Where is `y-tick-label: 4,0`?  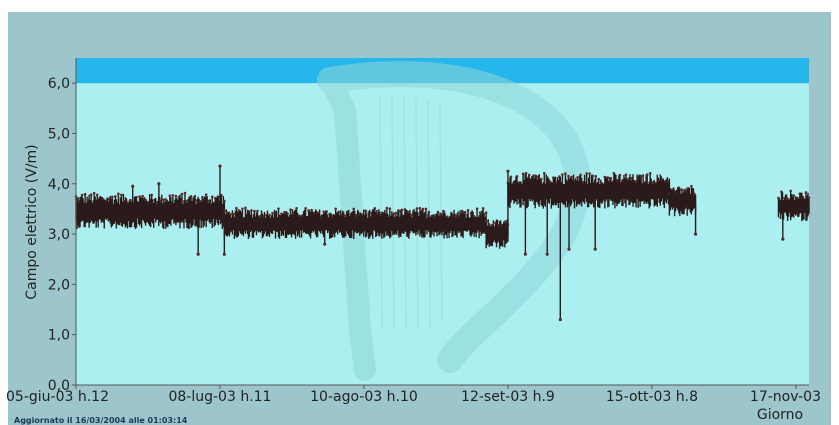
y-tick-label: 4,0 is located at coordinates (59, 185).